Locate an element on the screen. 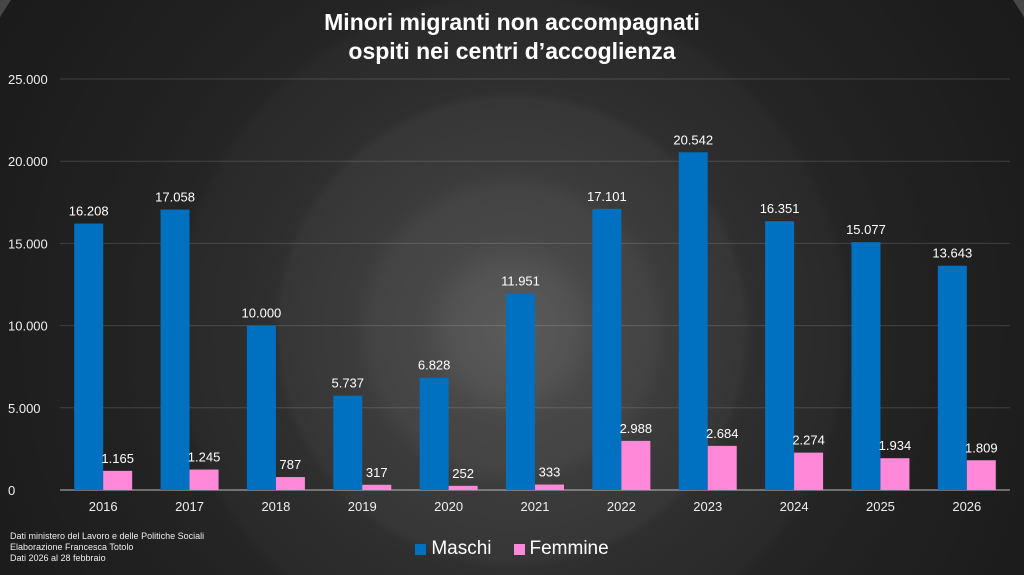 This screenshot has height=575, width=1024. x-tick-label: 2020 is located at coordinates (448, 506).